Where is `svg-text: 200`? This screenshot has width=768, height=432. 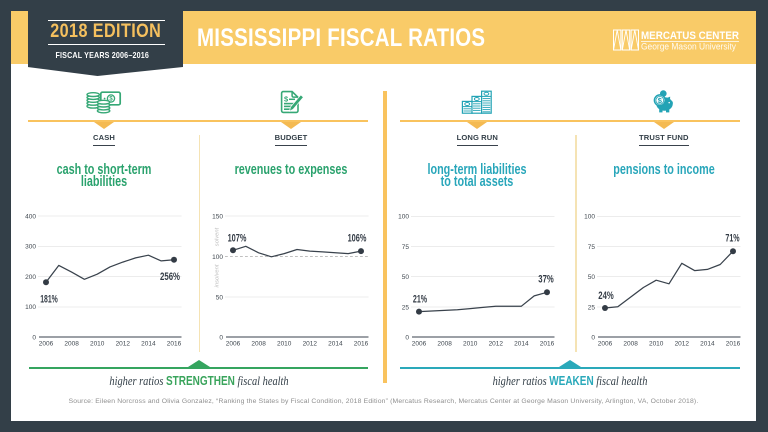 svg-text: 200 is located at coordinates (30, 277).